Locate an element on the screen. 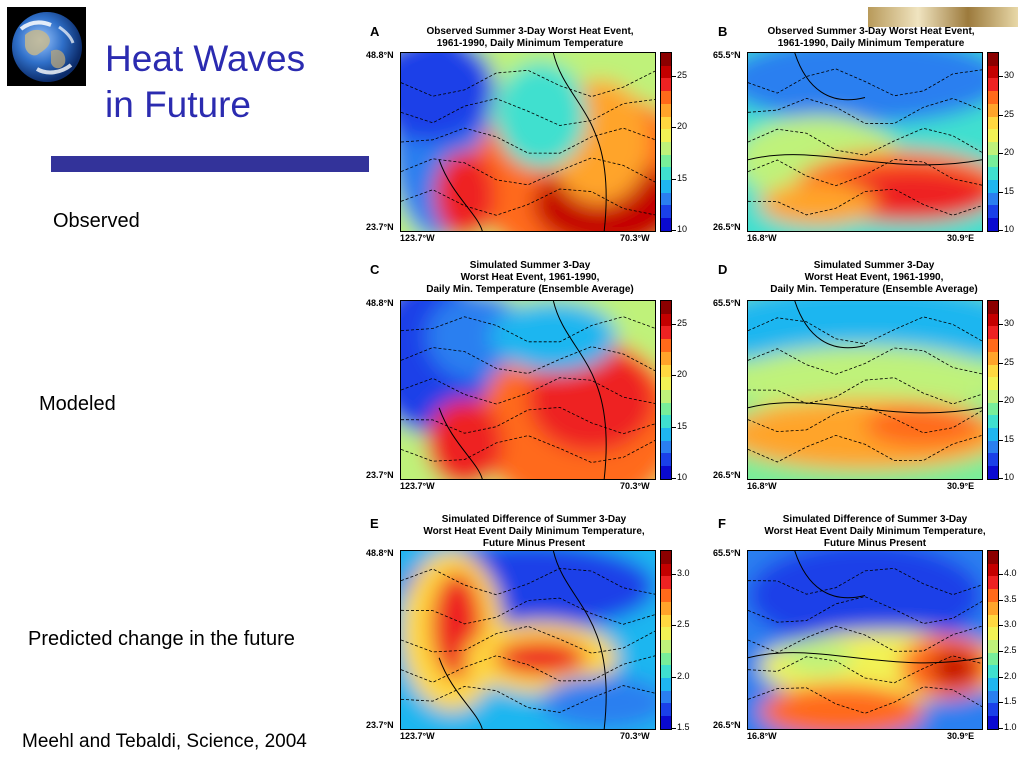 The image size is (1024, 768). colorbar-tick-label: 3.0 is located at coordinates (1008, 624).